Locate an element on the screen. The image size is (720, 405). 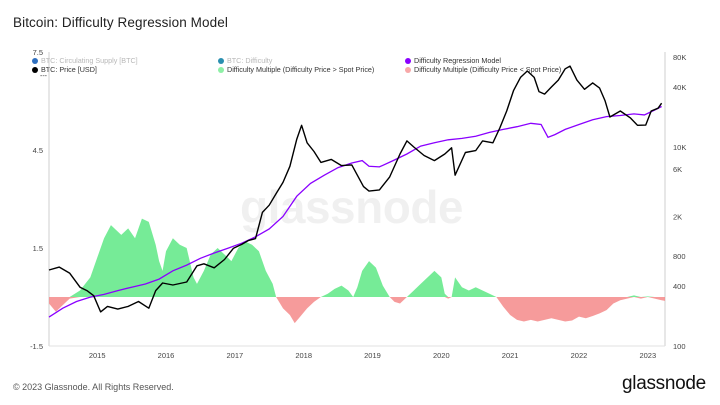
legend-label: BTC: Circulating Supply [BTC] is located at coordinates (89, 60).